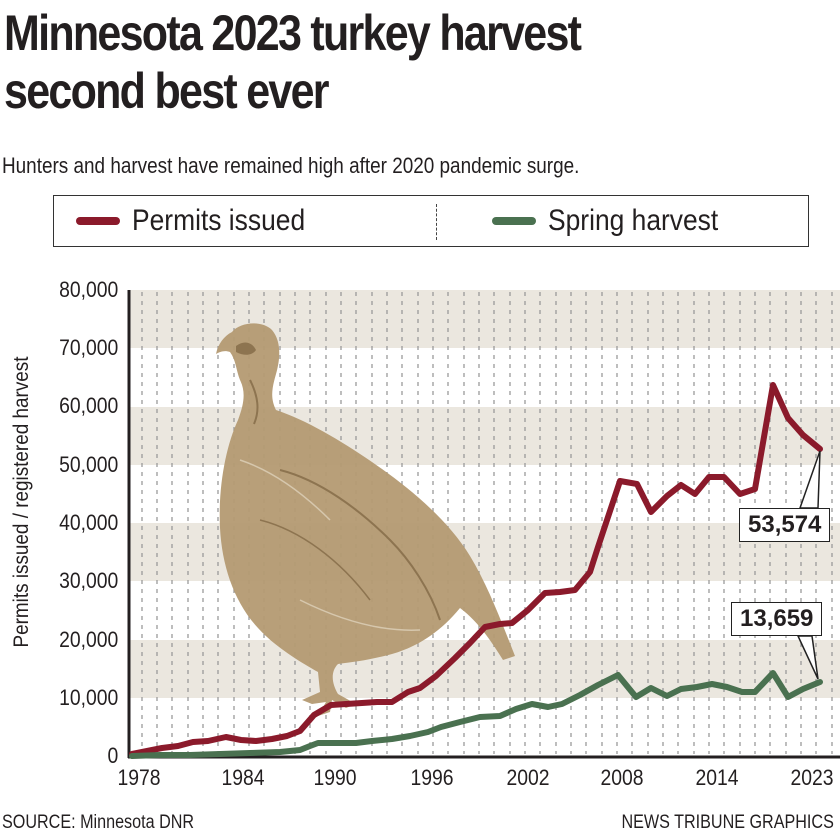  I want to click on x-tick-2014: 2014, so click(717, 777).